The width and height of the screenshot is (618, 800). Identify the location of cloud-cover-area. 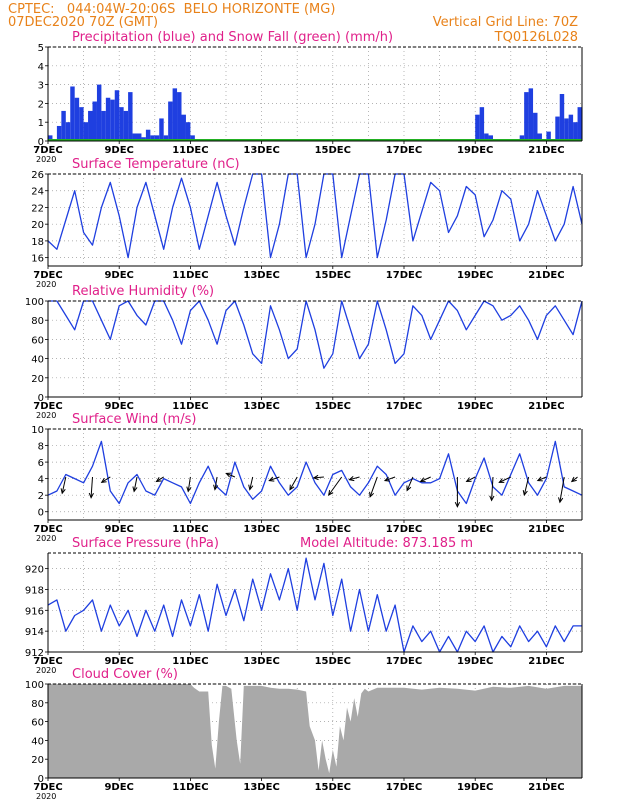
(315, 731).